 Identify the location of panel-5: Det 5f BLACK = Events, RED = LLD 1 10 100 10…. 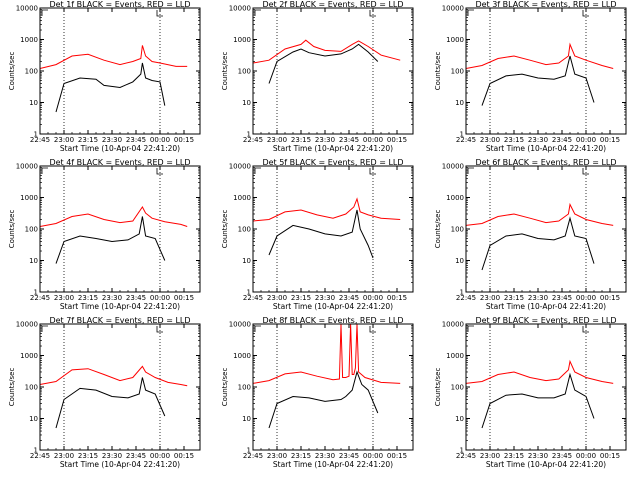
(317, 234).